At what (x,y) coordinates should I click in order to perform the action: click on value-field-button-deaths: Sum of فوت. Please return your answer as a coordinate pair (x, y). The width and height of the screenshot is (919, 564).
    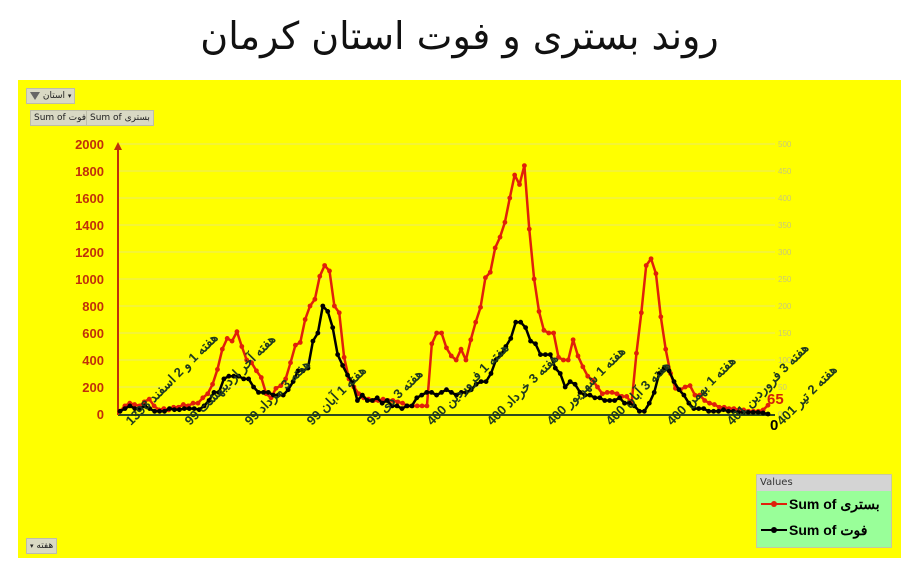
    Looking at the image, I should click on (60, 118).